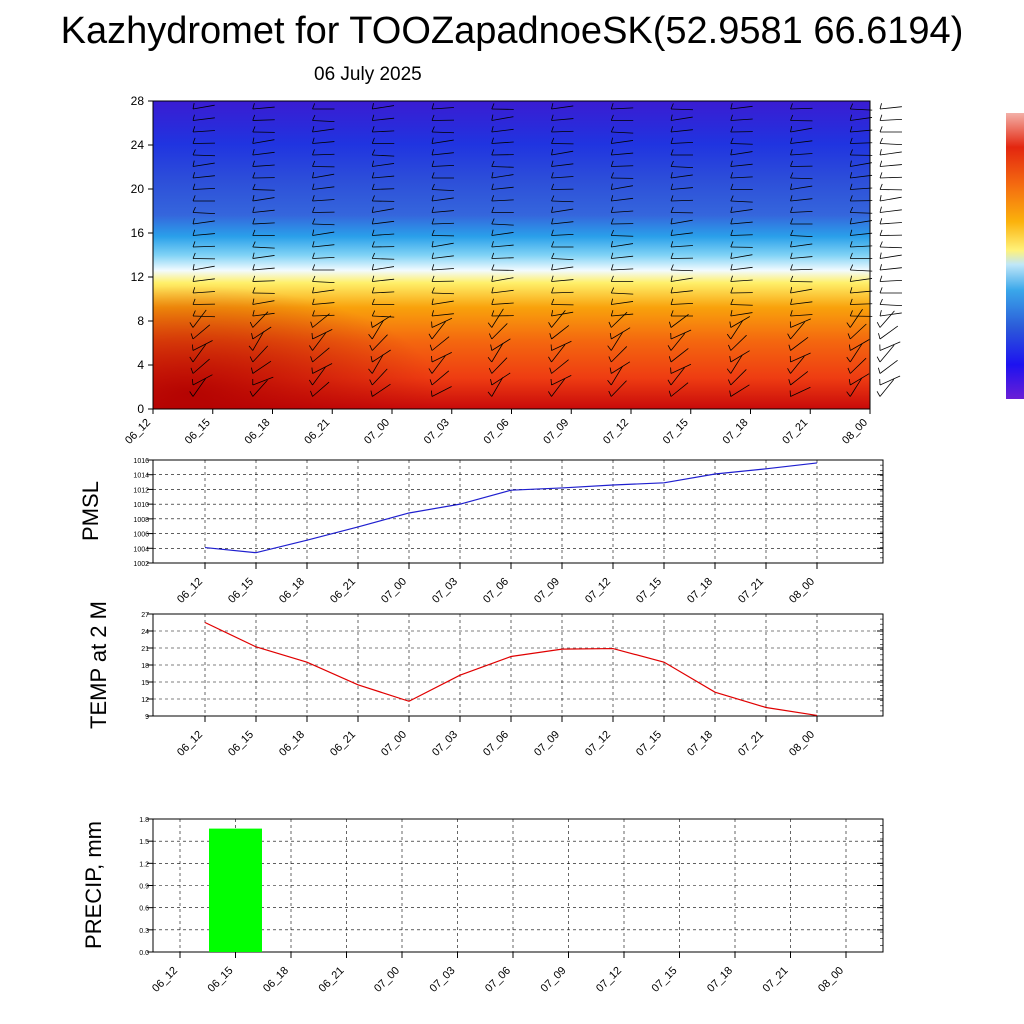 The image size is (1024, 1024). Describe the element at coordinates (292, 744) in the screenshot. I see `xtick-label: 06_18` at that location.